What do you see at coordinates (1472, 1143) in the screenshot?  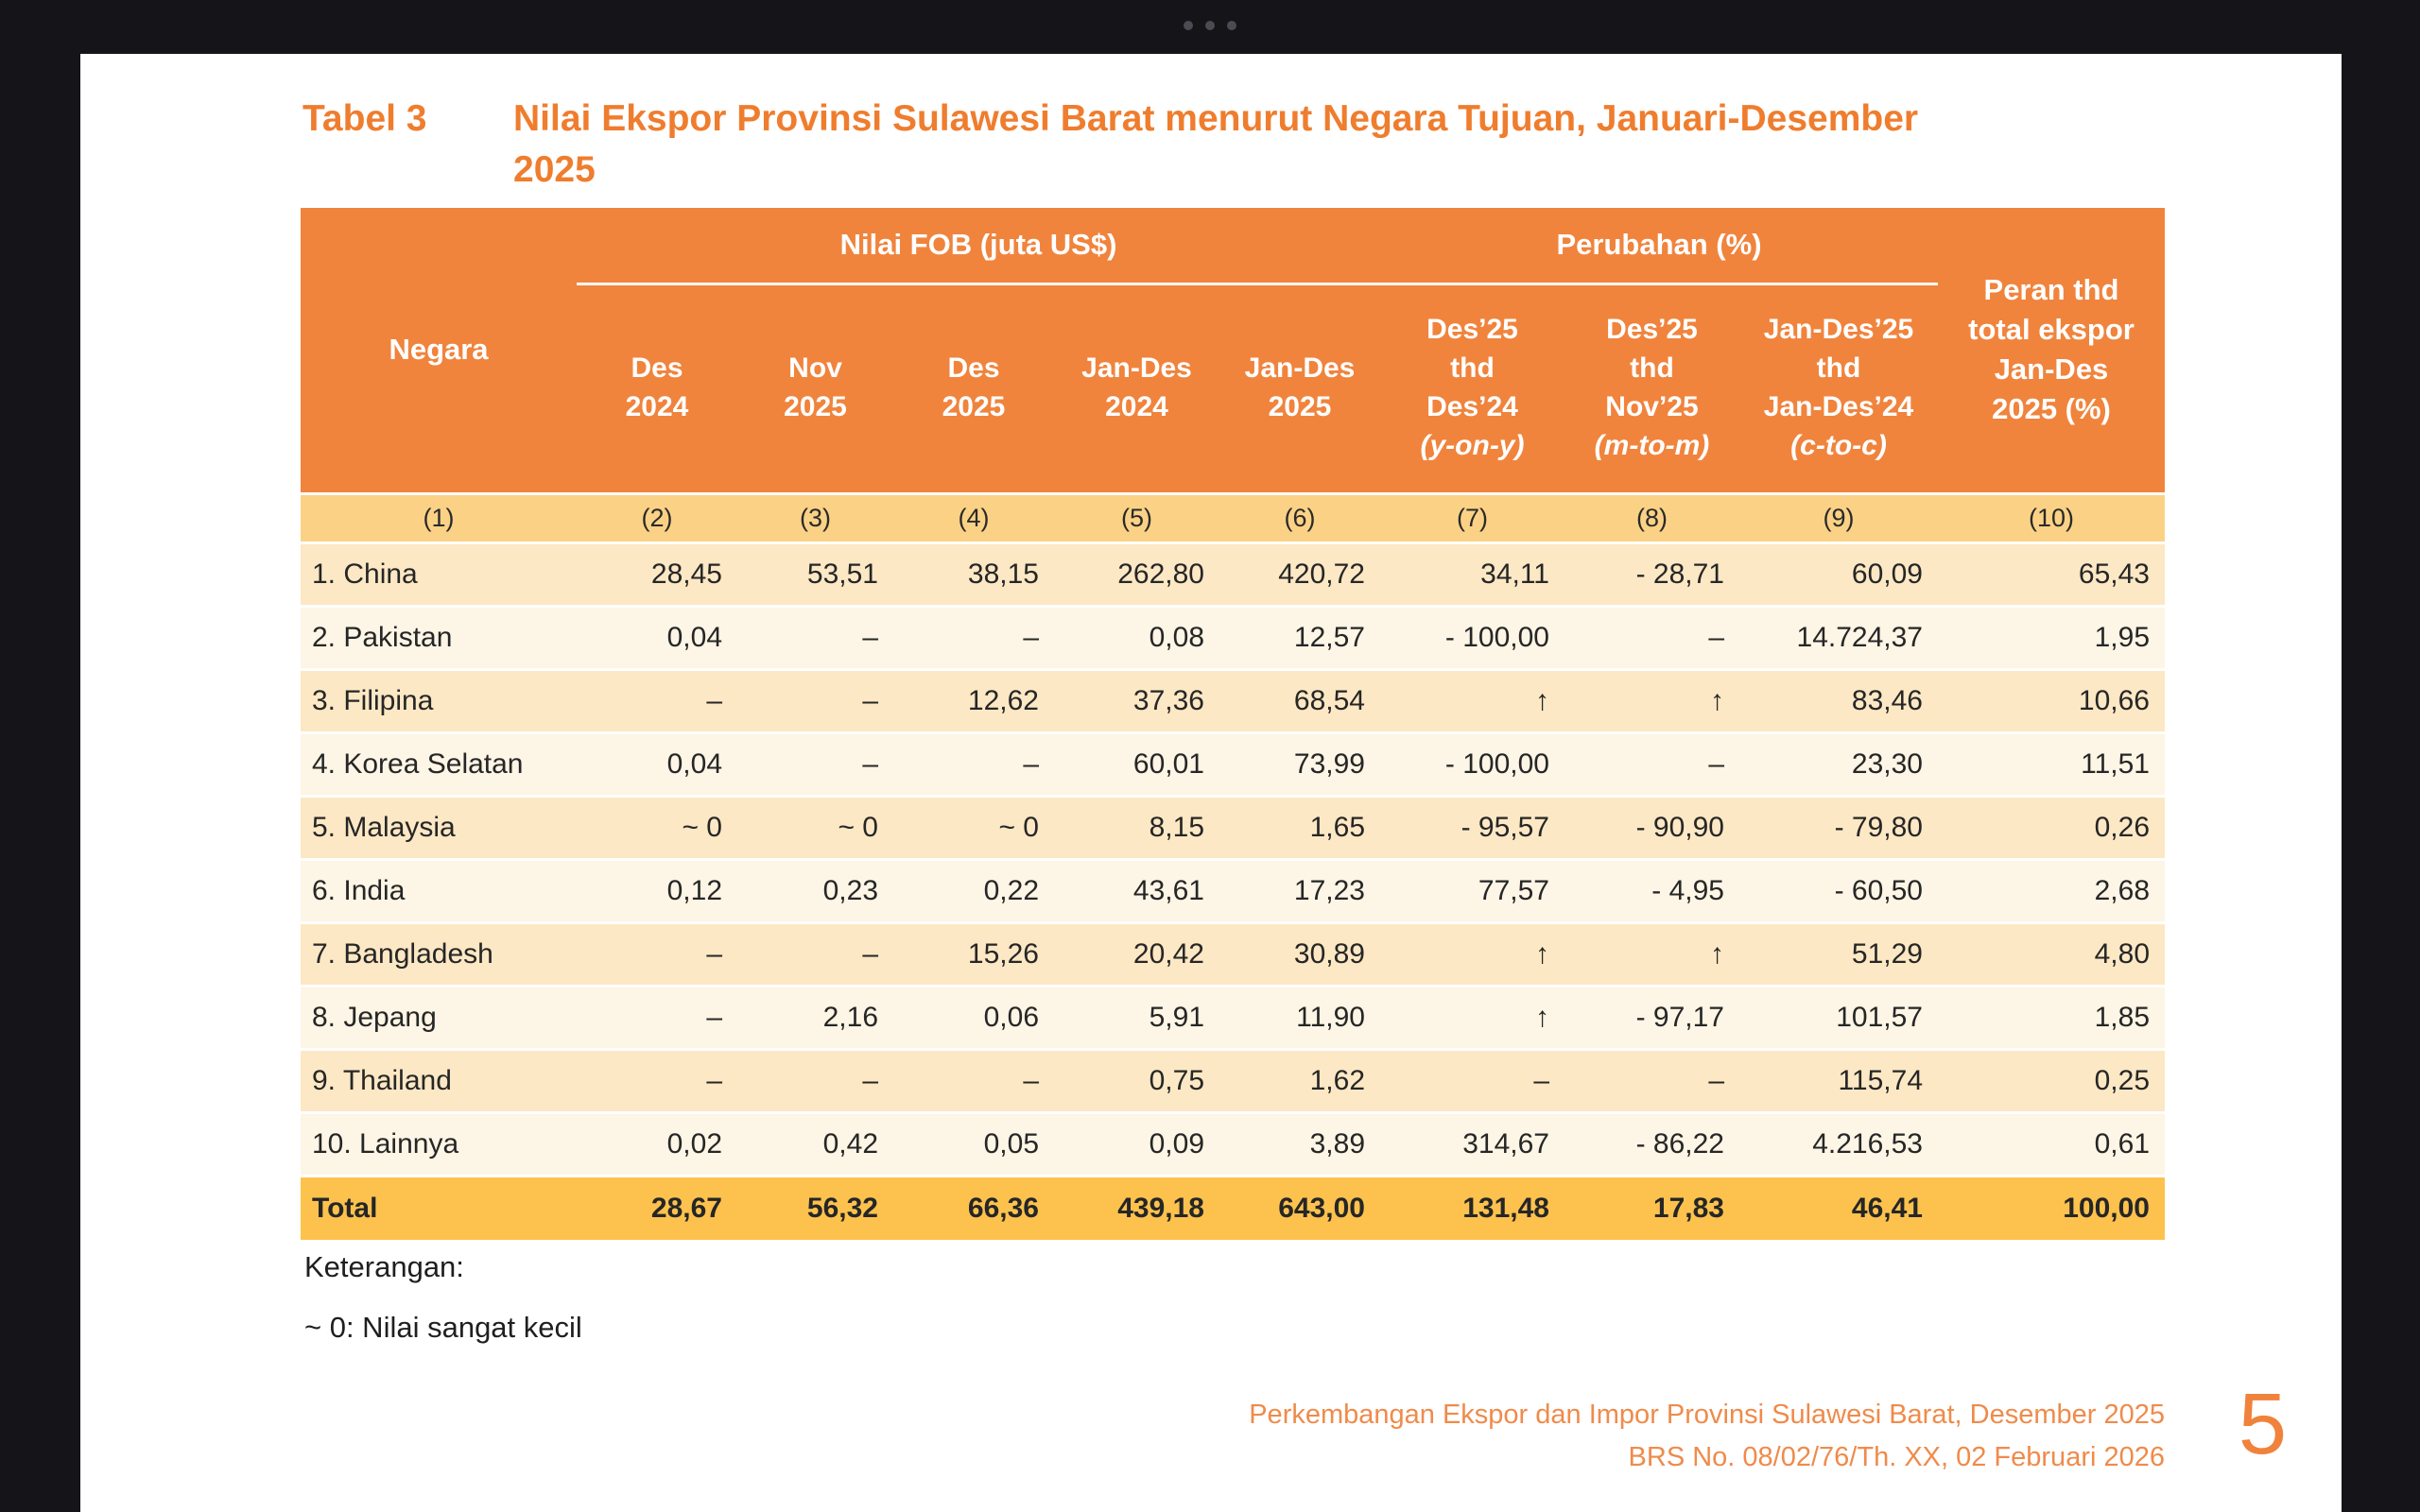 I see `value-cell: 314,67` at bounding box center [1472, 1143].